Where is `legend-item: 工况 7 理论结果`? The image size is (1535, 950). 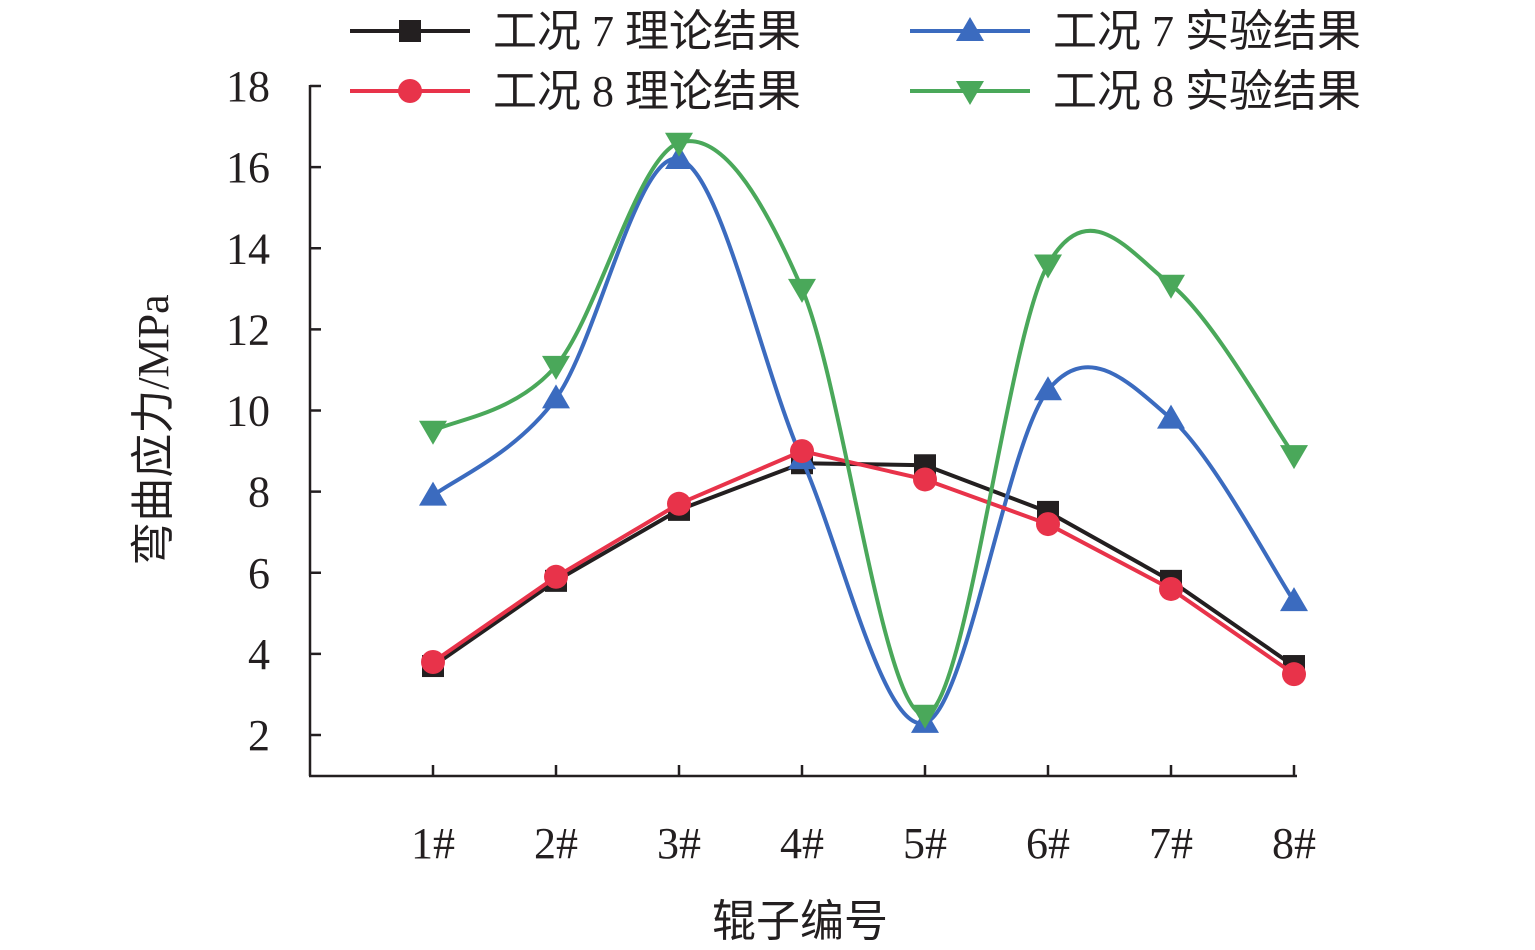
legend-item: 工况 7 理论结果 is located at coordinates (575, 31).